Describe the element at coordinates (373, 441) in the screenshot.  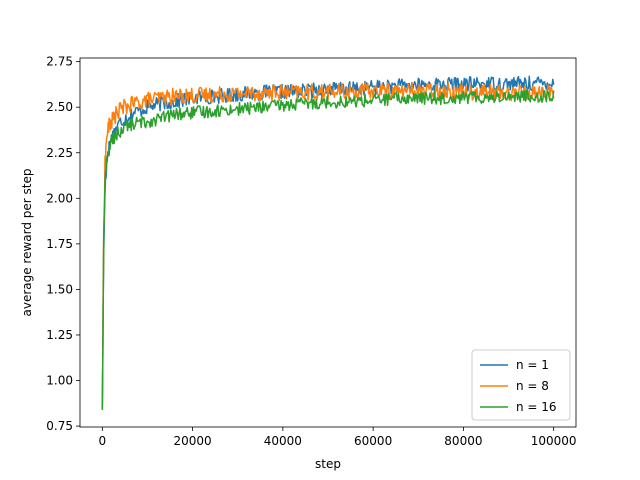
I see `x-tick-label: 60000` at that location.